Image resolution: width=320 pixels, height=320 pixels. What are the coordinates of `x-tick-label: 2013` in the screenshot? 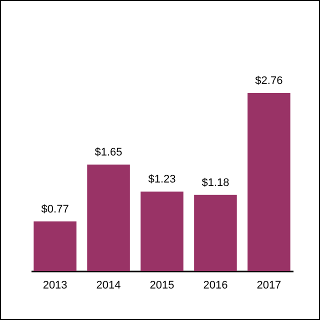 It's located at (55, 286).